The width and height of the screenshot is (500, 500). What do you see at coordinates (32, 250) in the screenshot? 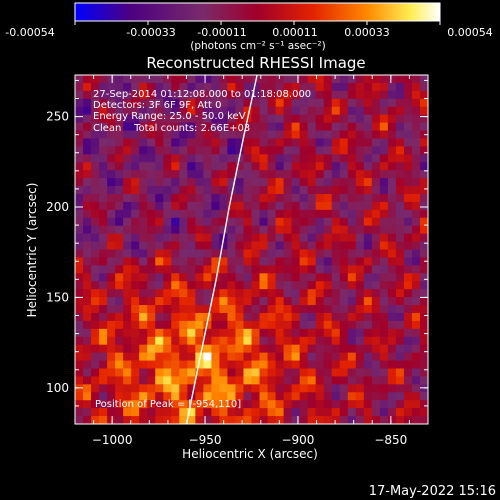
I see `y-axis-label: Heliocentric Y (arcsec)` at bounding box center [32, 250].